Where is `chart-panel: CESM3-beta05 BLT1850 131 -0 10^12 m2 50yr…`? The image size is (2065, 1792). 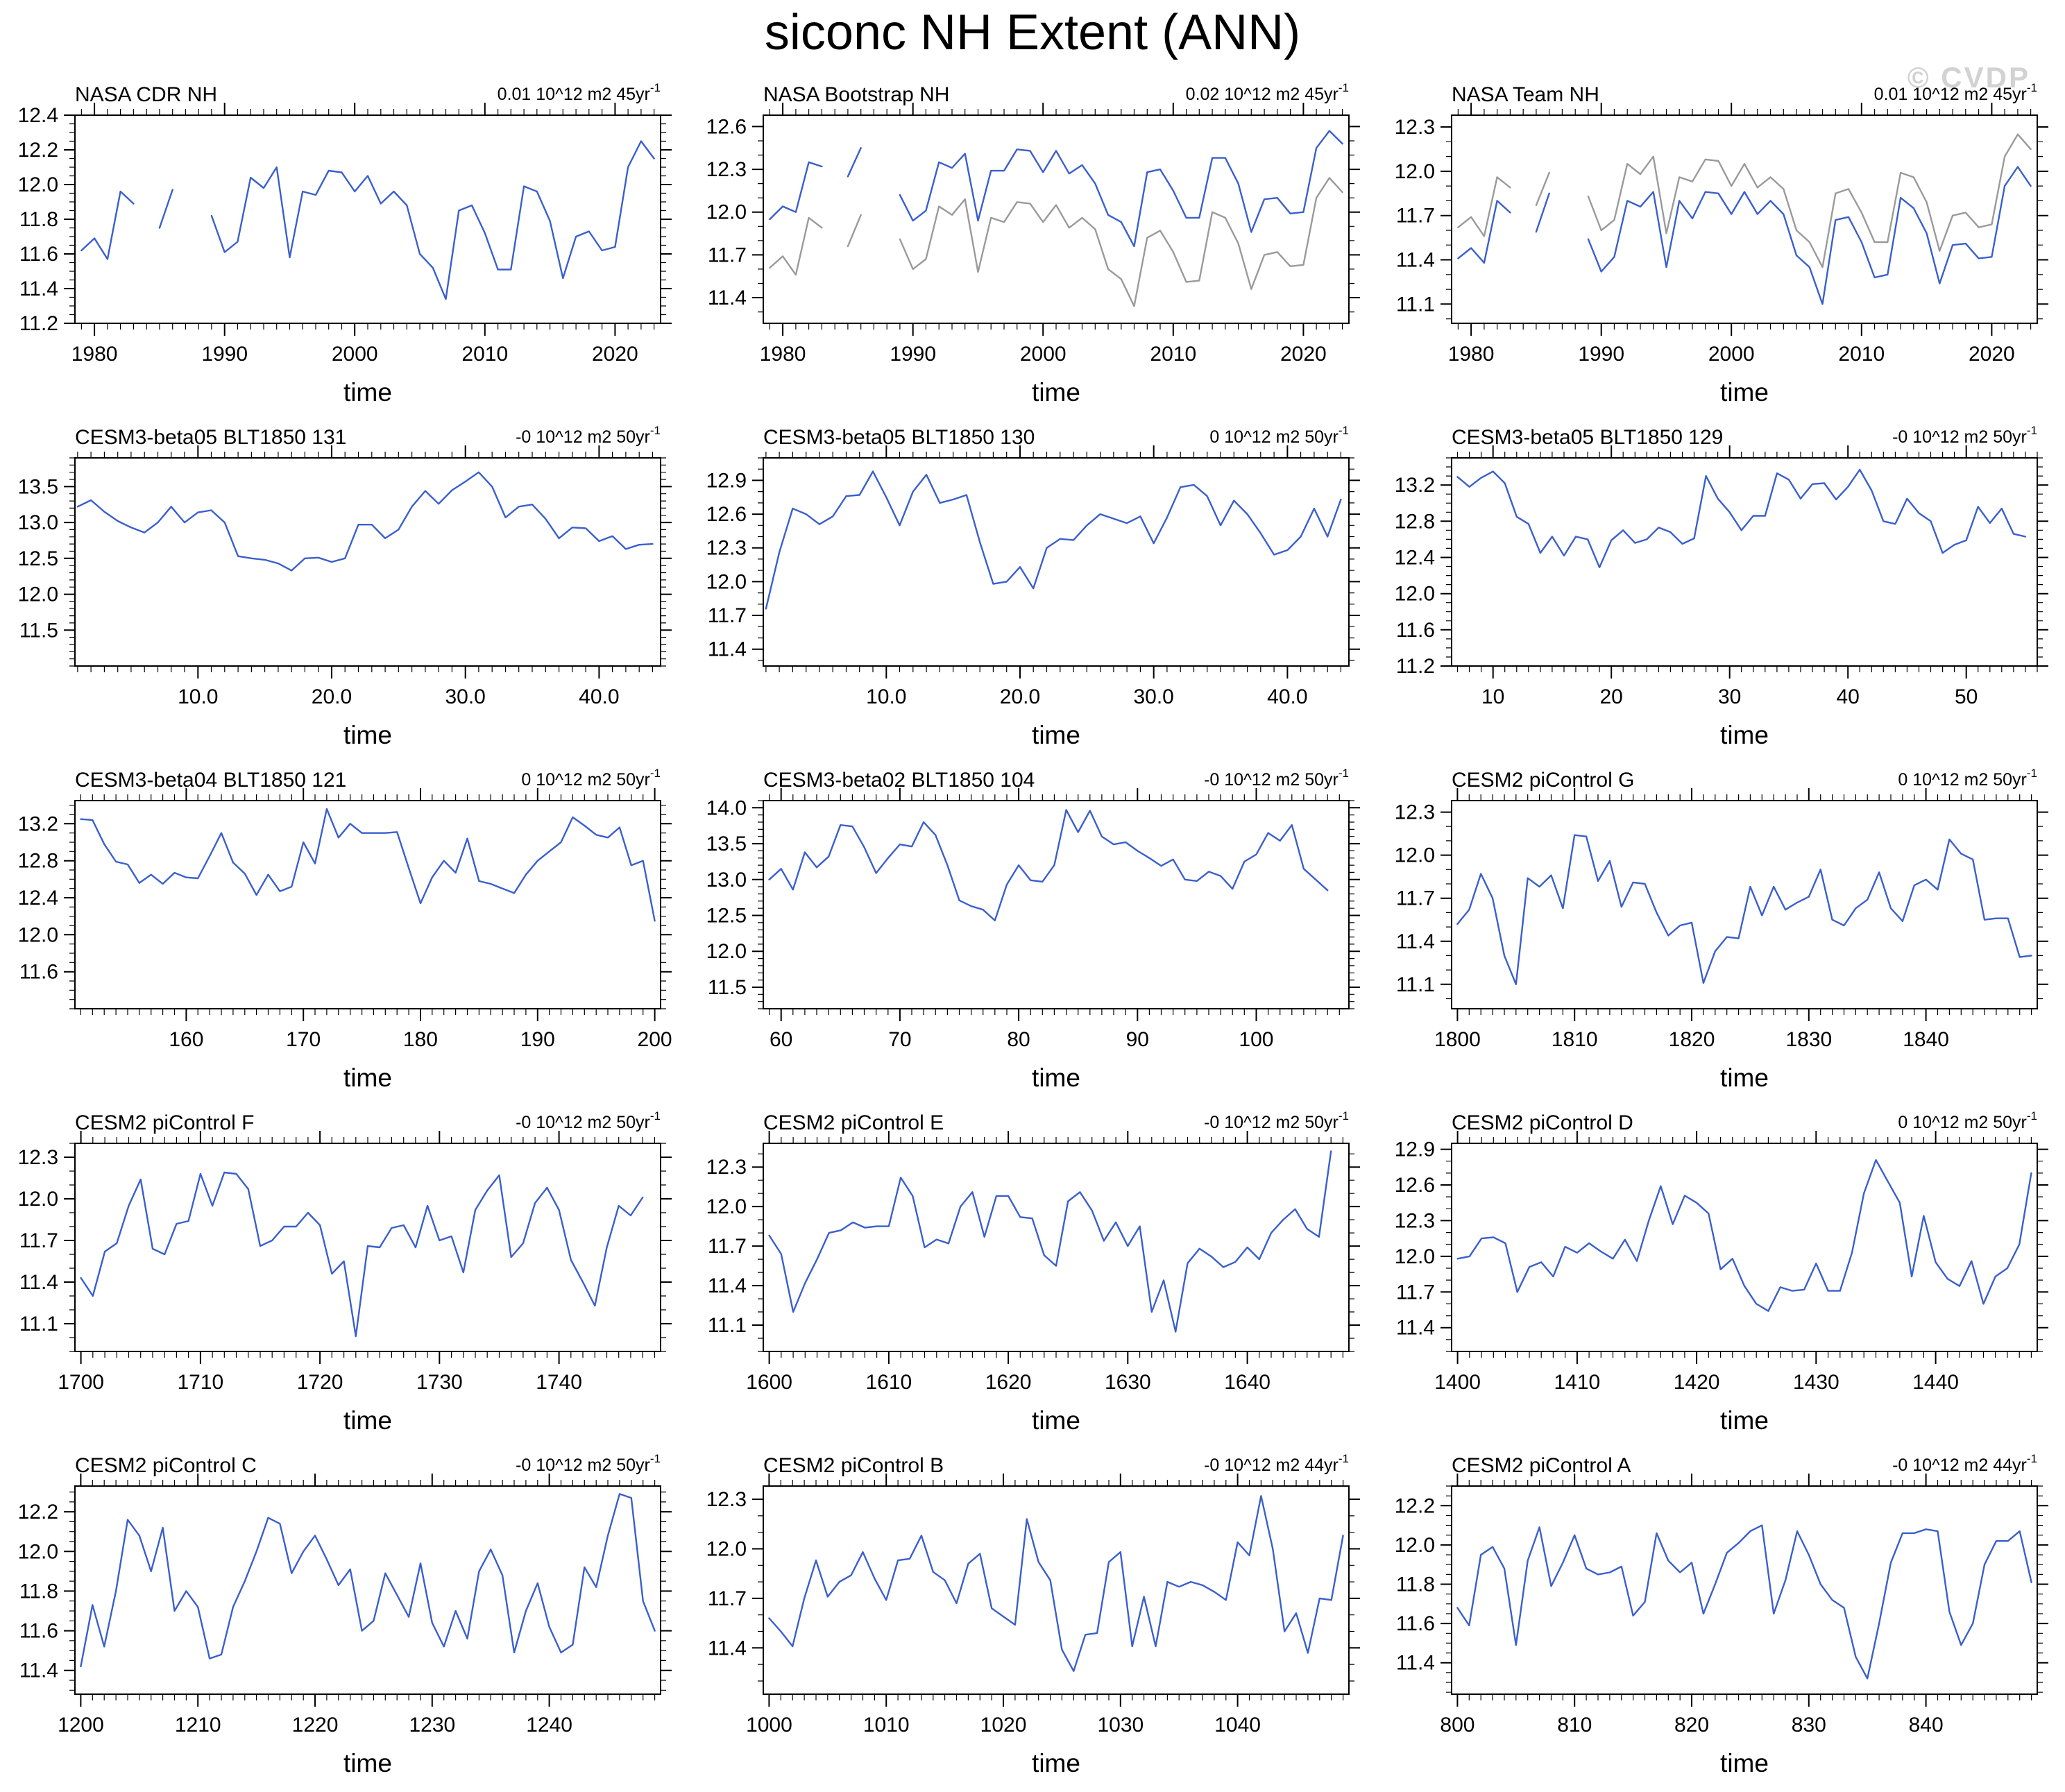 chart-panel: CESM3-beta05 BLT1850 131 -0 10^12 m2 50yr… is located at coordinates (344, 589).